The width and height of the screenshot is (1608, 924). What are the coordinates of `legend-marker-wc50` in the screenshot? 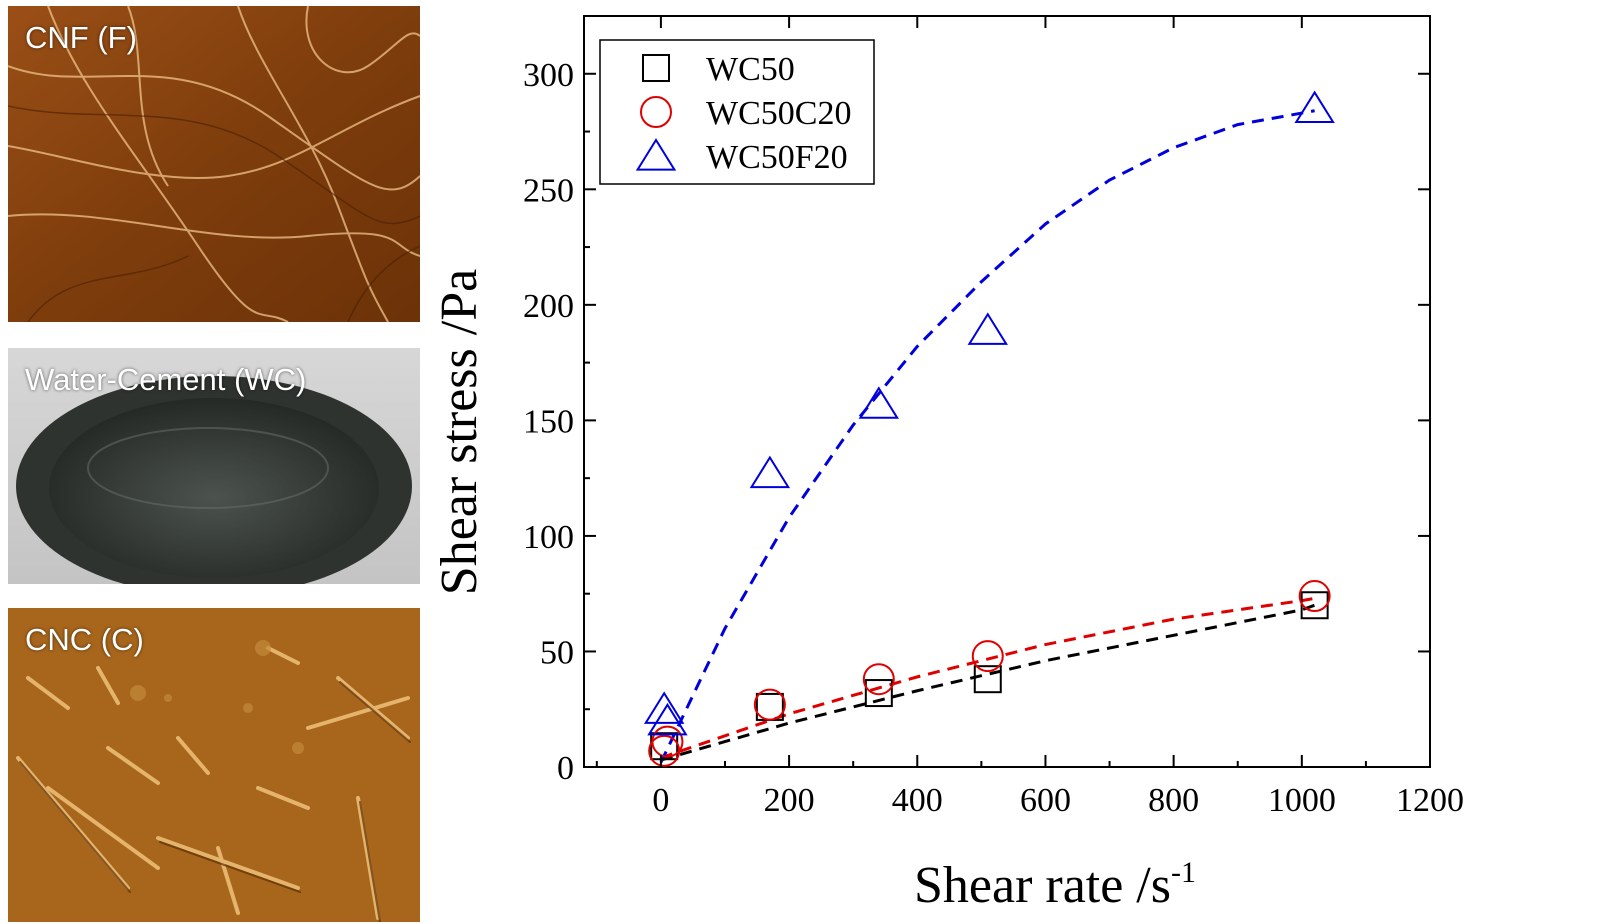 It's located at (656, 68).